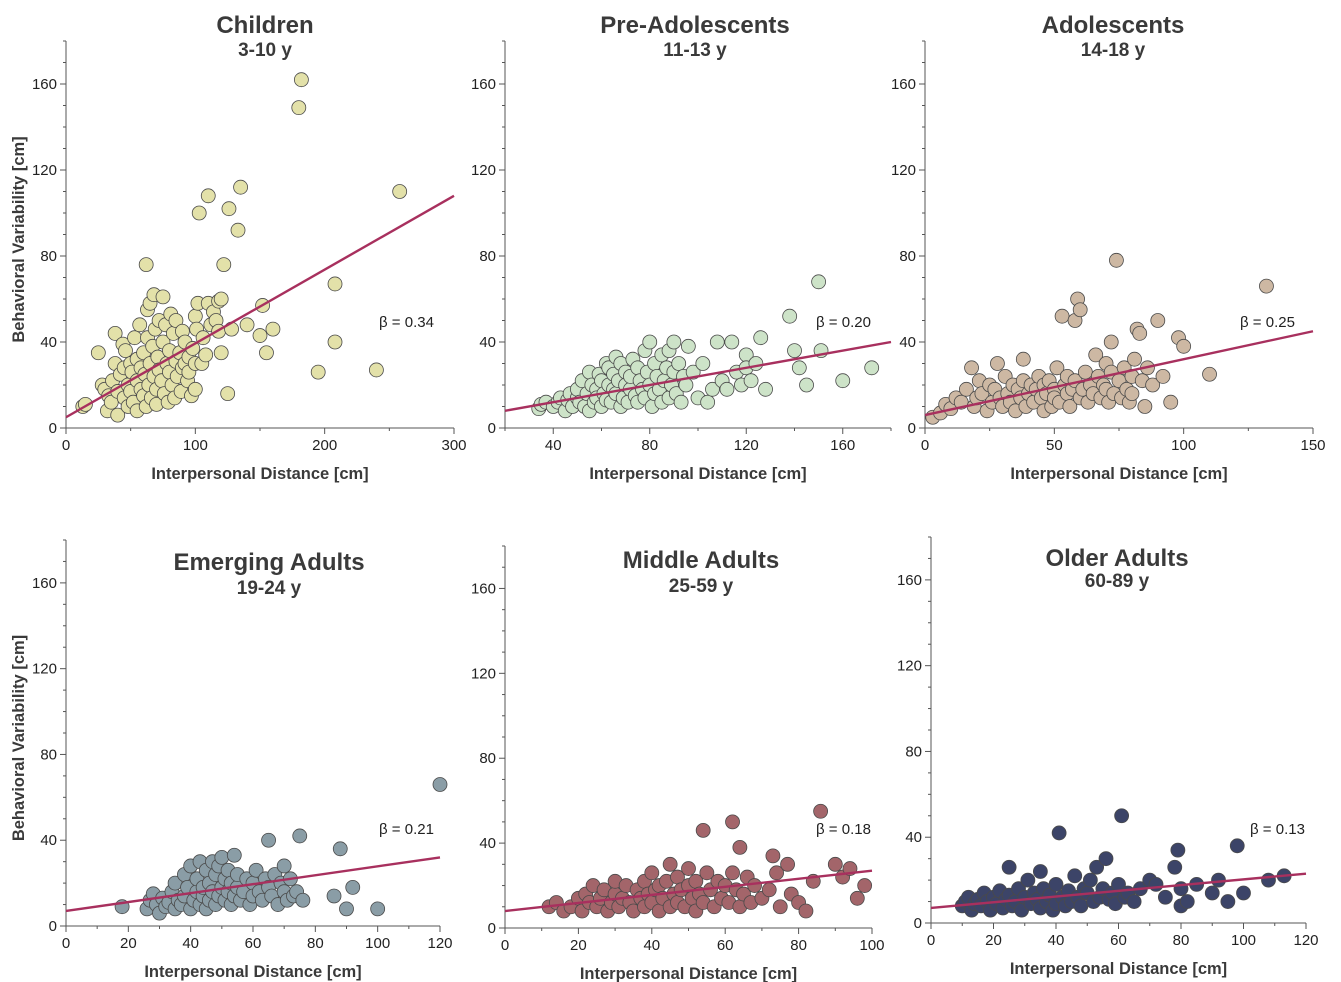  What do you see at coordinates (269, 588) in the screenshot?
I see `panel-subtitle: 19-24 y` at bounding box center [269, 588].